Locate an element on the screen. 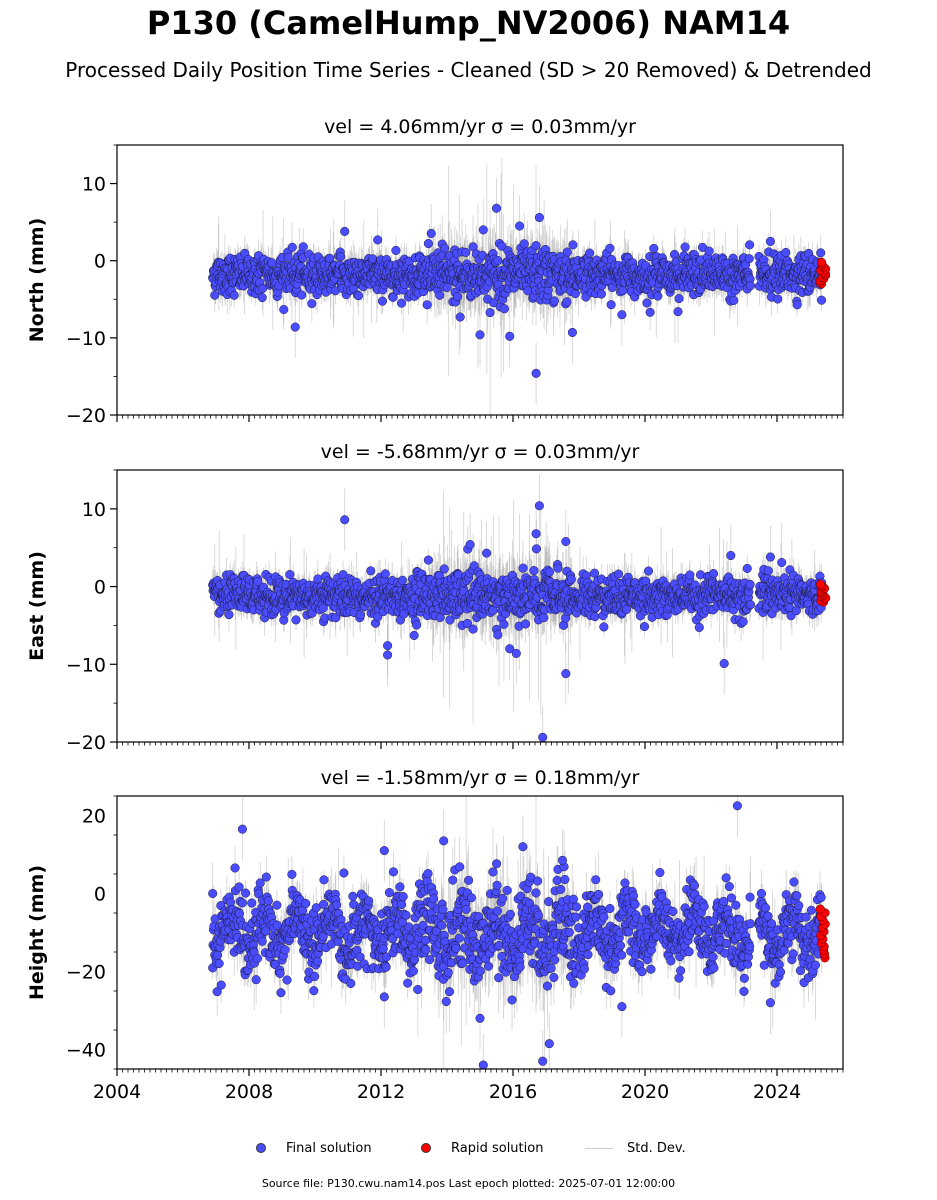 The height and width of the screenshot is (1200, 937). panel-title: vel = 4.06mm/yr σ = 0.03mm/yr is located at coordinates (480, 127).